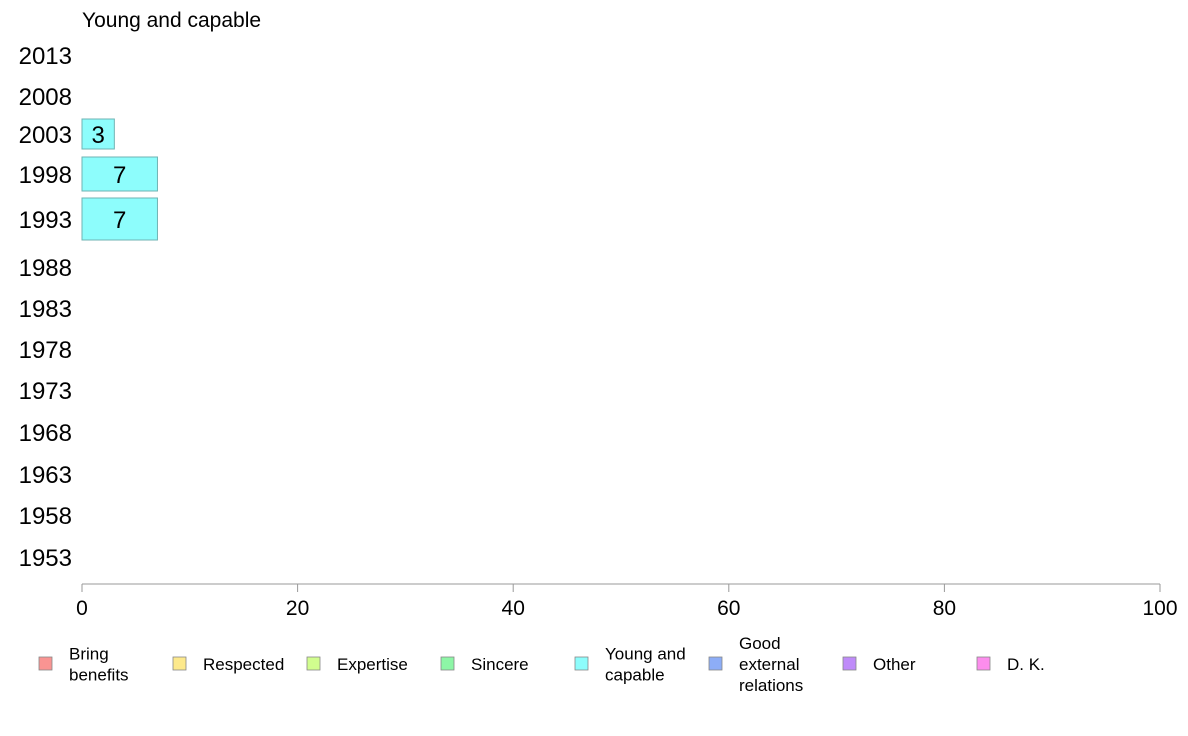 Image resolution: width=1188 pixels, height=736 pixels. I want to click on bar-1998, so click(119, 174).